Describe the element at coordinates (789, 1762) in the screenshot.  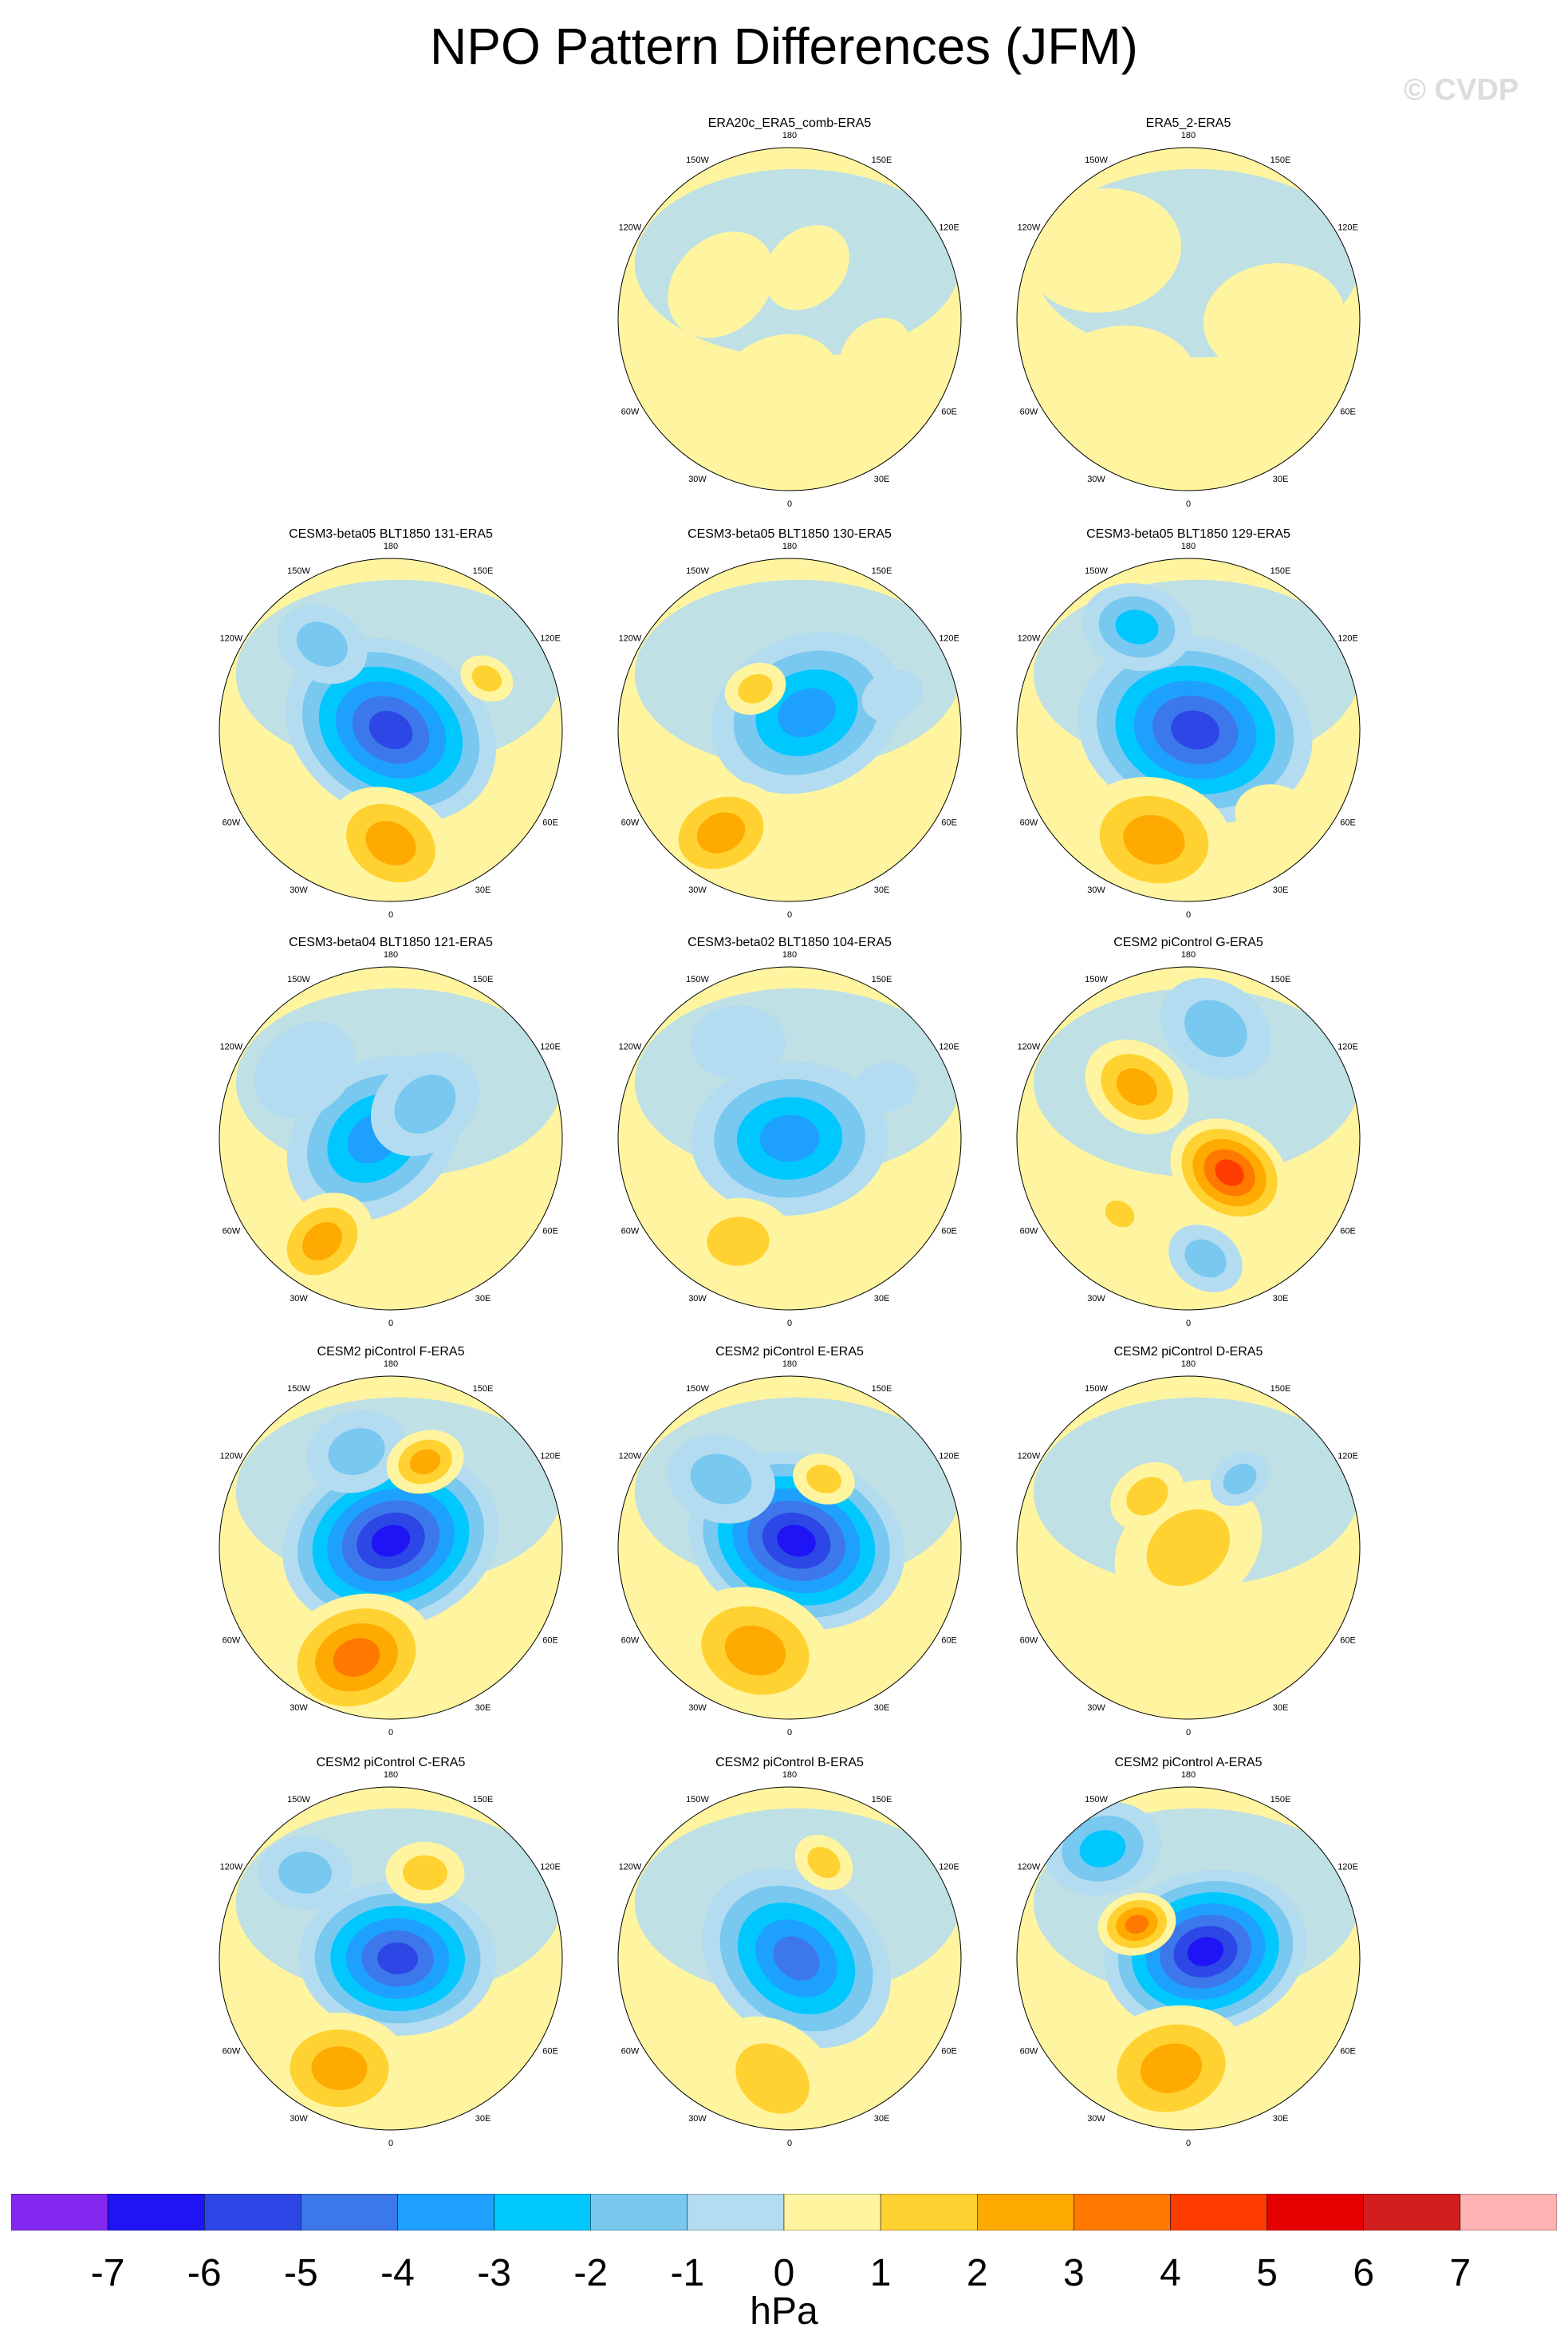
I see `panel-title: CESM2 piControl B-ERA5` at that location.